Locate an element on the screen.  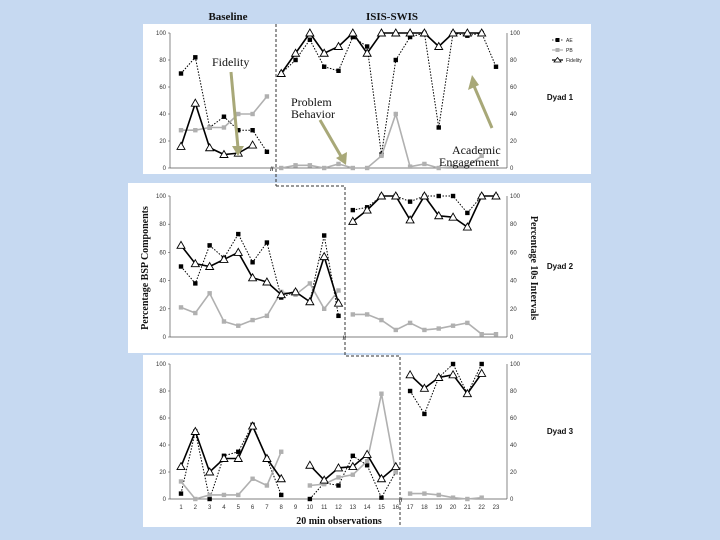
dyad3-y2-tick-label: 40 is located at coordinates (513, 446).